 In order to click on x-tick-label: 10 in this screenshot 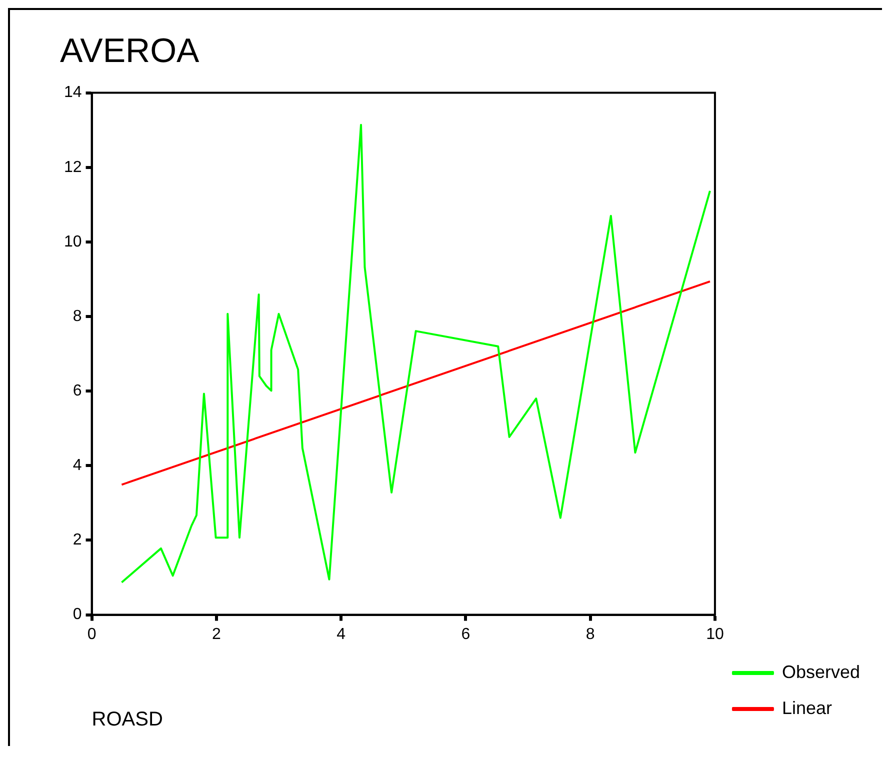, I will do `click(715, 634)`.